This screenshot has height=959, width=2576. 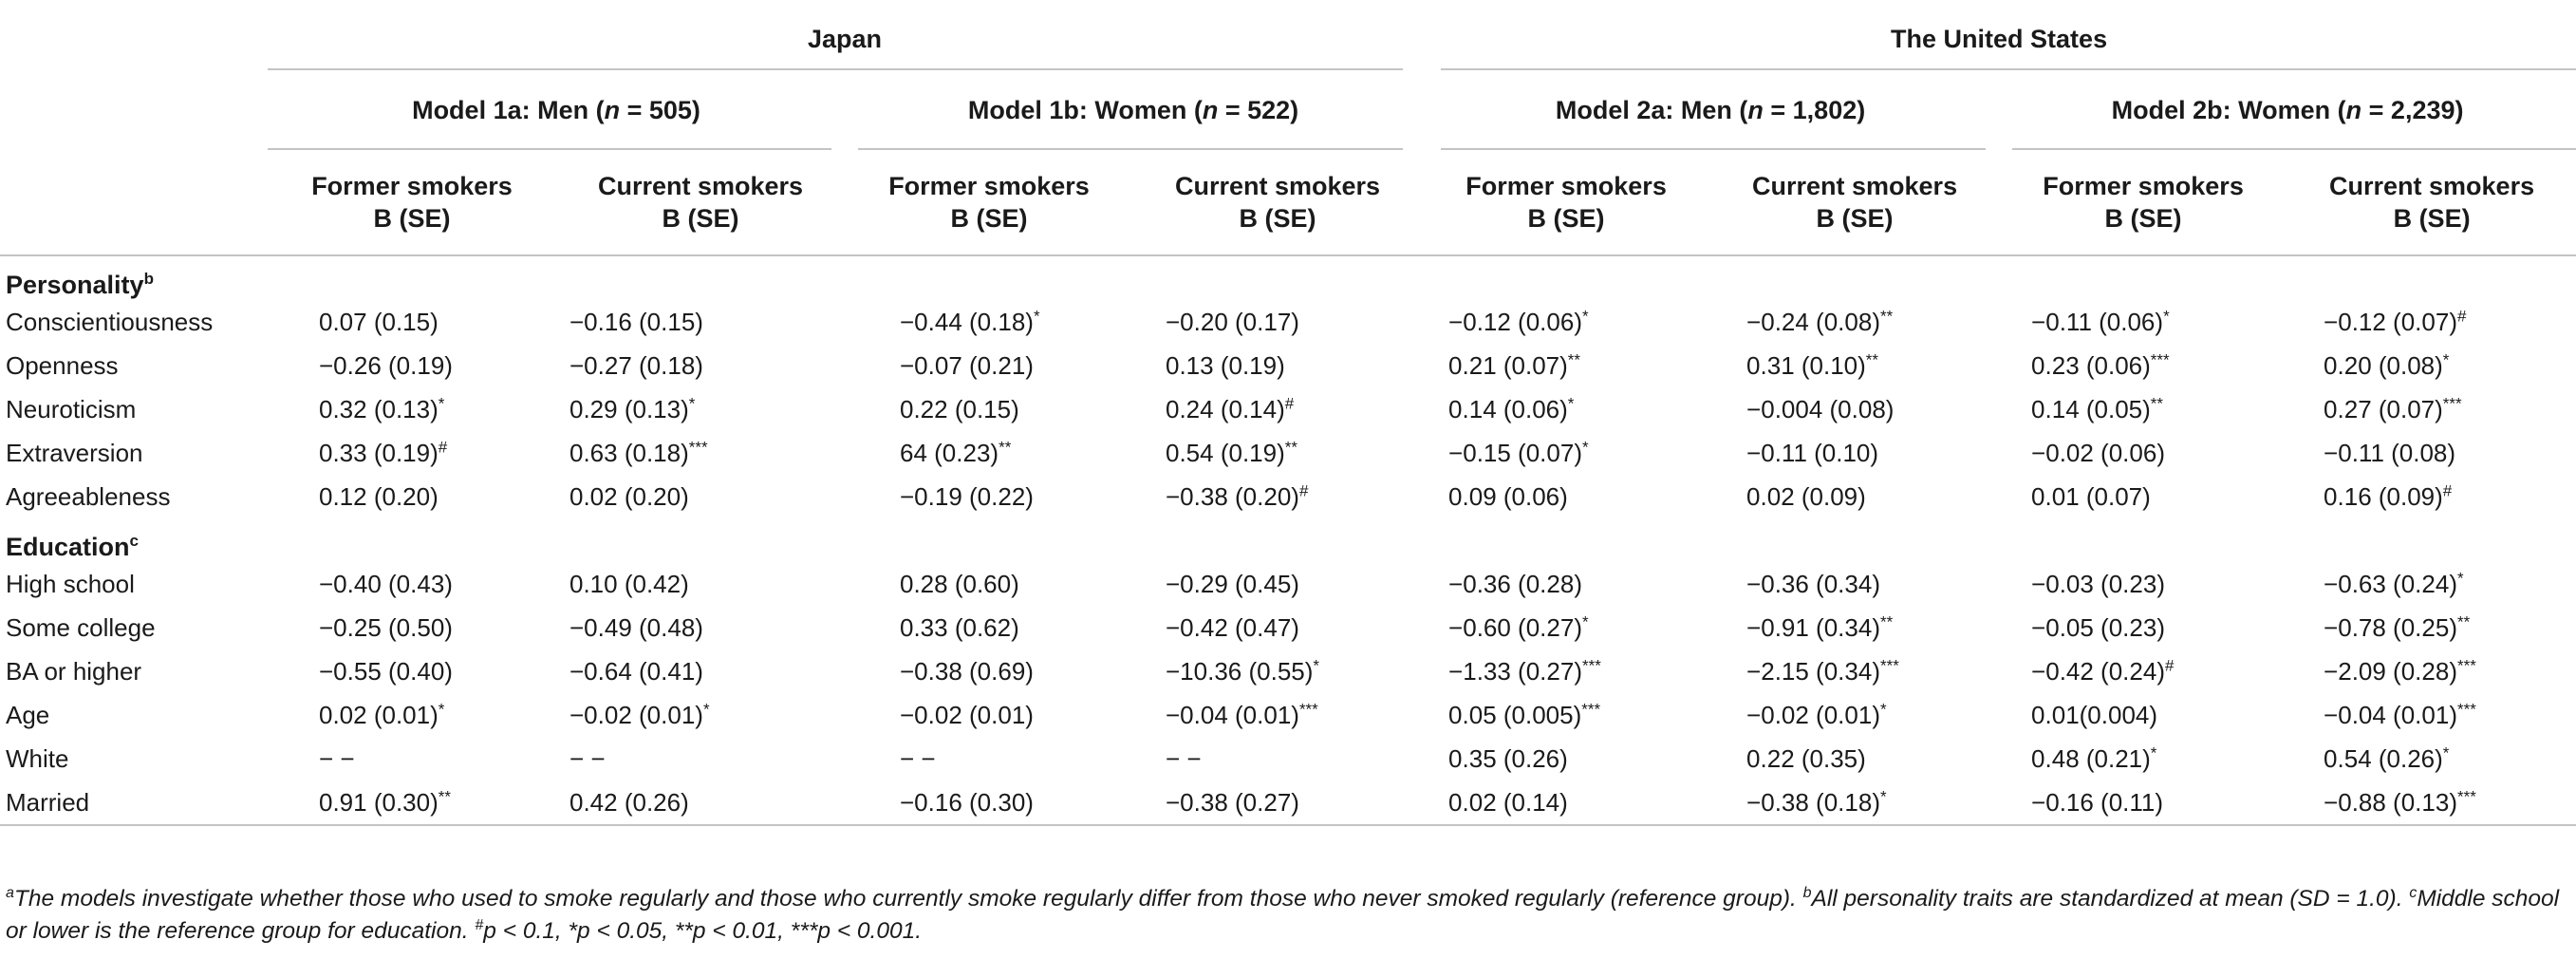 I want to click on table-cell: 0.54 (0.26)*, so click(x=2387, y=758).